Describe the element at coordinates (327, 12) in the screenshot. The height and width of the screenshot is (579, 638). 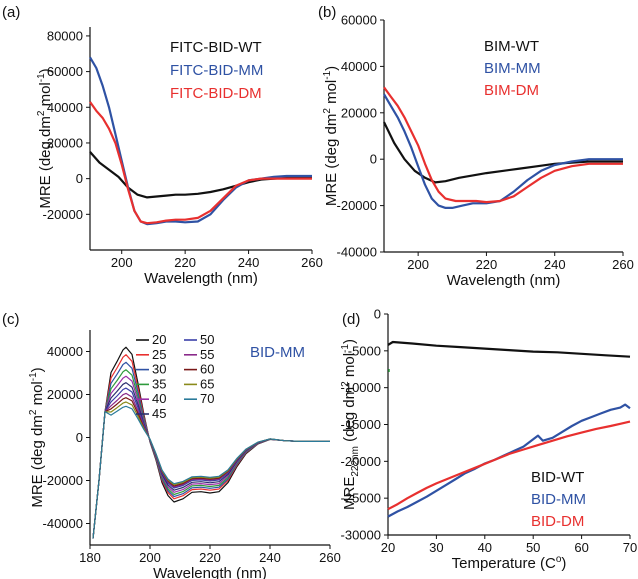
I see `panel-label: (b)` at that location.